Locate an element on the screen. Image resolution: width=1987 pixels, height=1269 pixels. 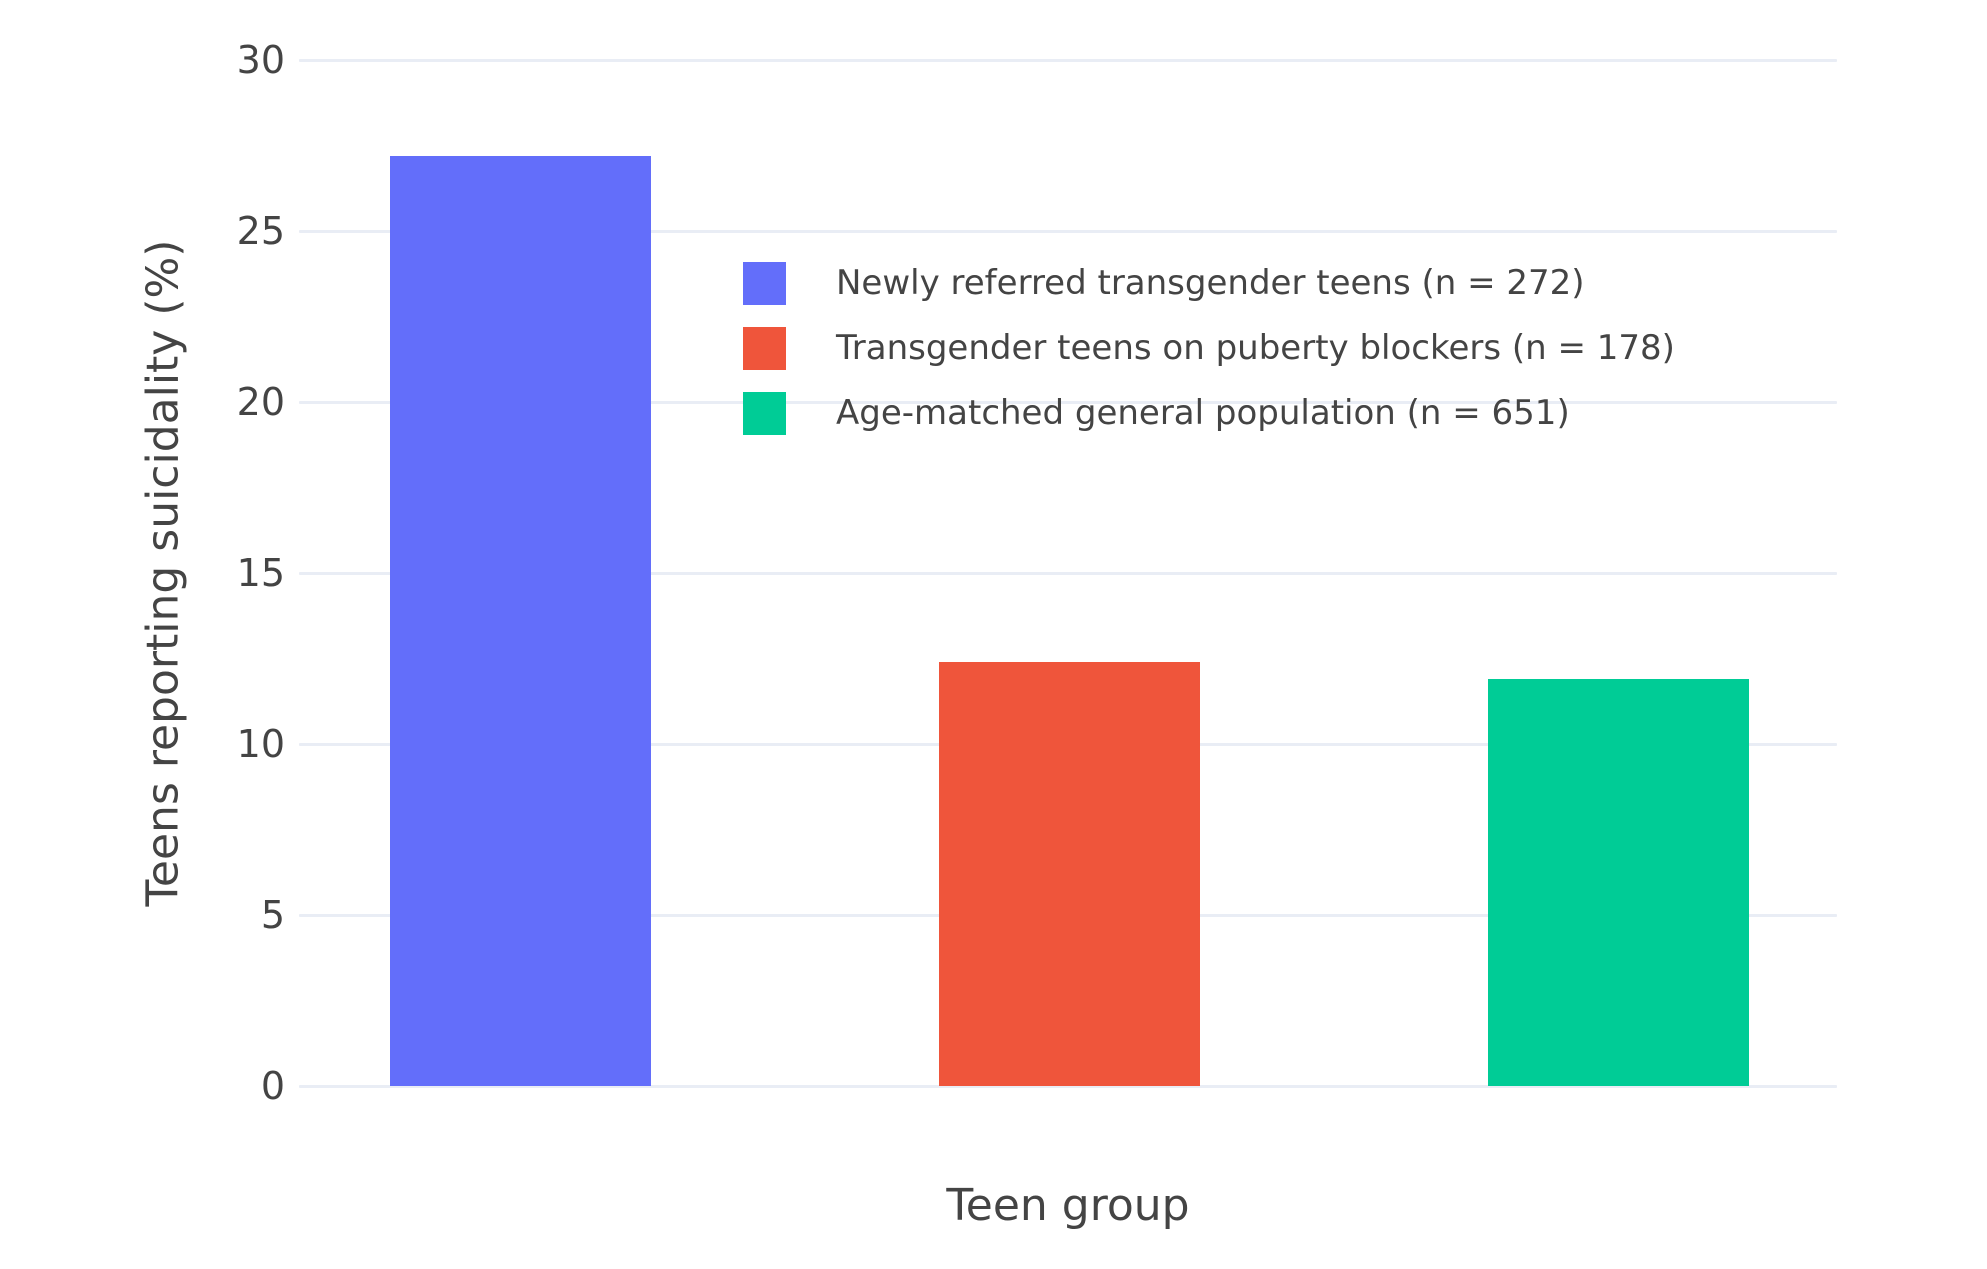
y-axis-title: Teens reporting suicidality (%) is located at coordinates (163, 573).